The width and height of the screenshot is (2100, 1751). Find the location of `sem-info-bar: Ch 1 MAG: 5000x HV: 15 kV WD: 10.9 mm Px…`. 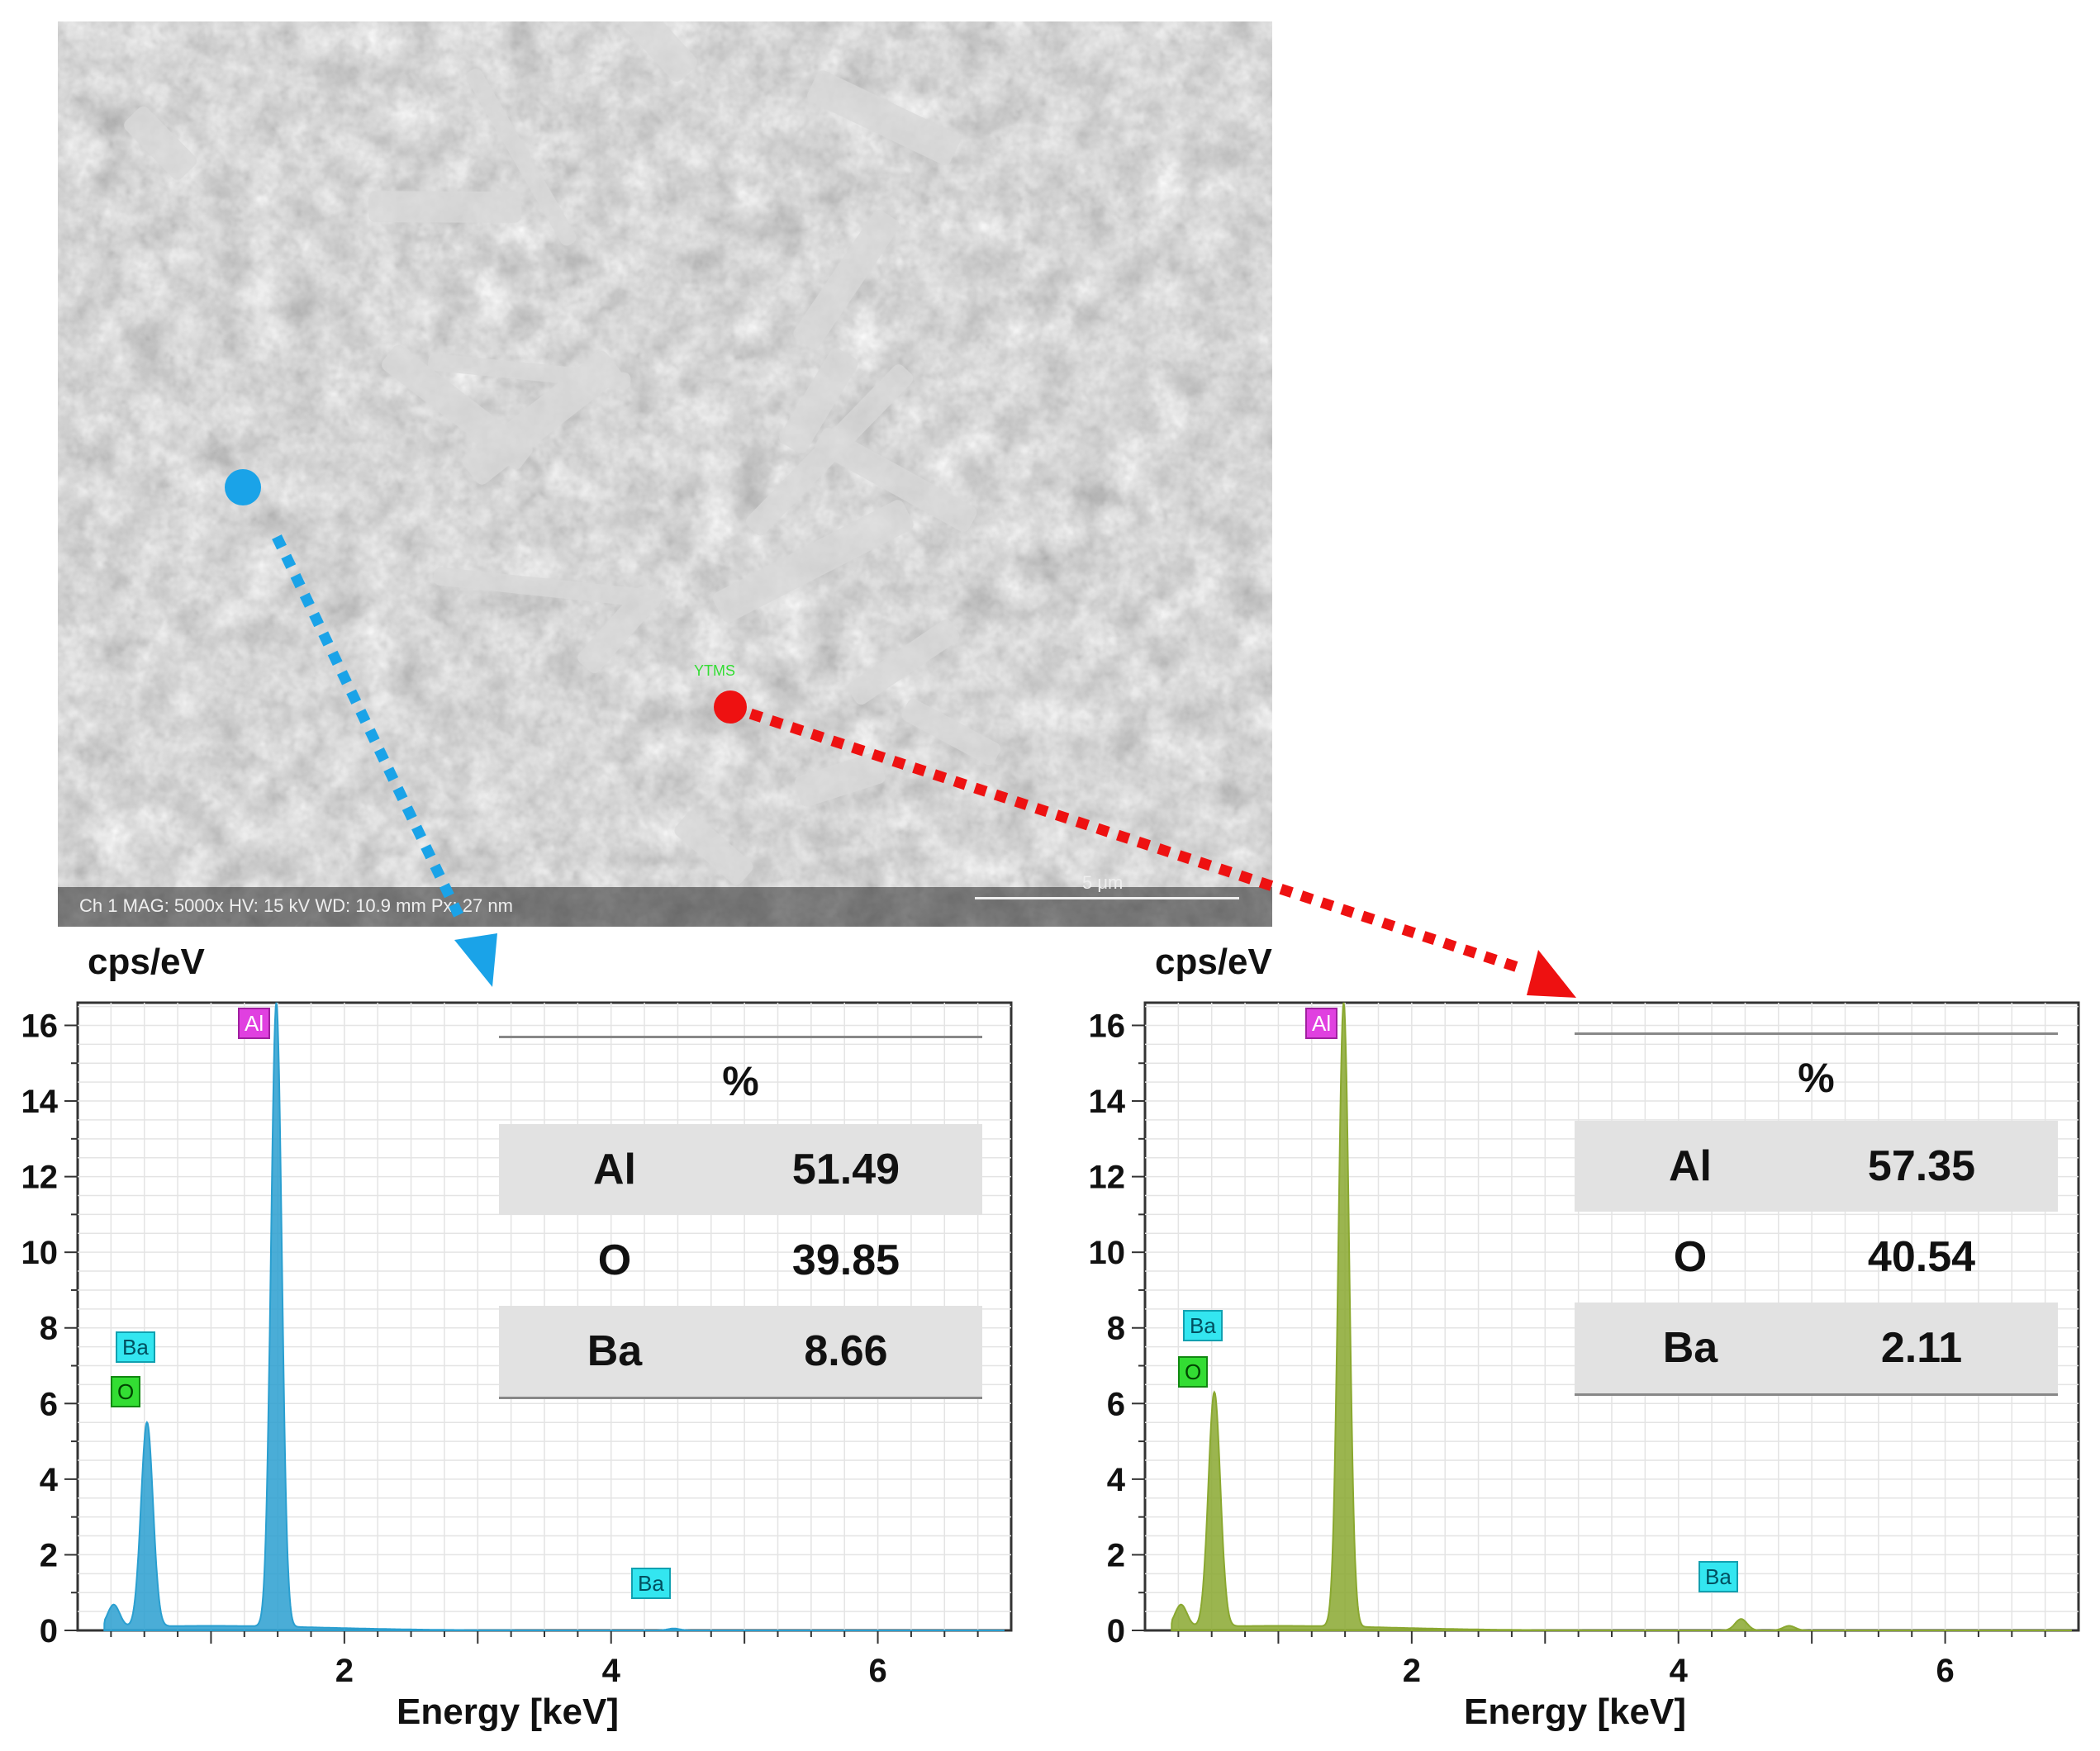

sem-info-bar: Ch 1 MAG: 5000x HV: 15 kV WD: 10.9 mm Px… is located at coordinates (296, 905).